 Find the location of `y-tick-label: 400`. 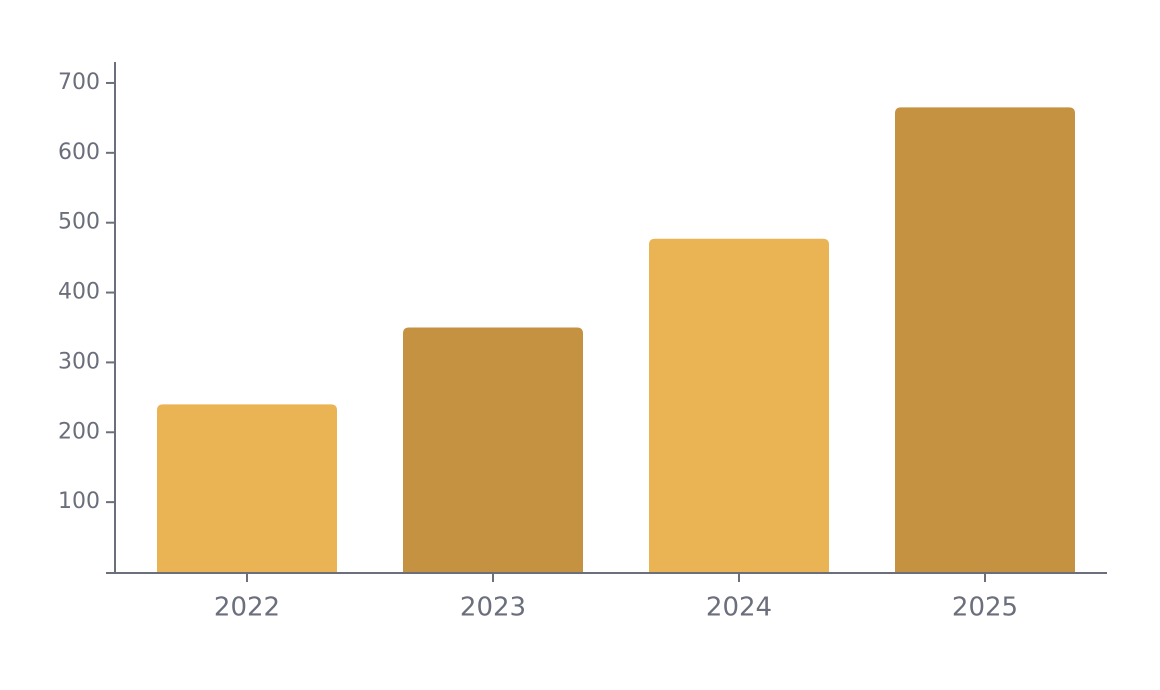

y-tick-label: 400 is located at coordinates (79, 292).